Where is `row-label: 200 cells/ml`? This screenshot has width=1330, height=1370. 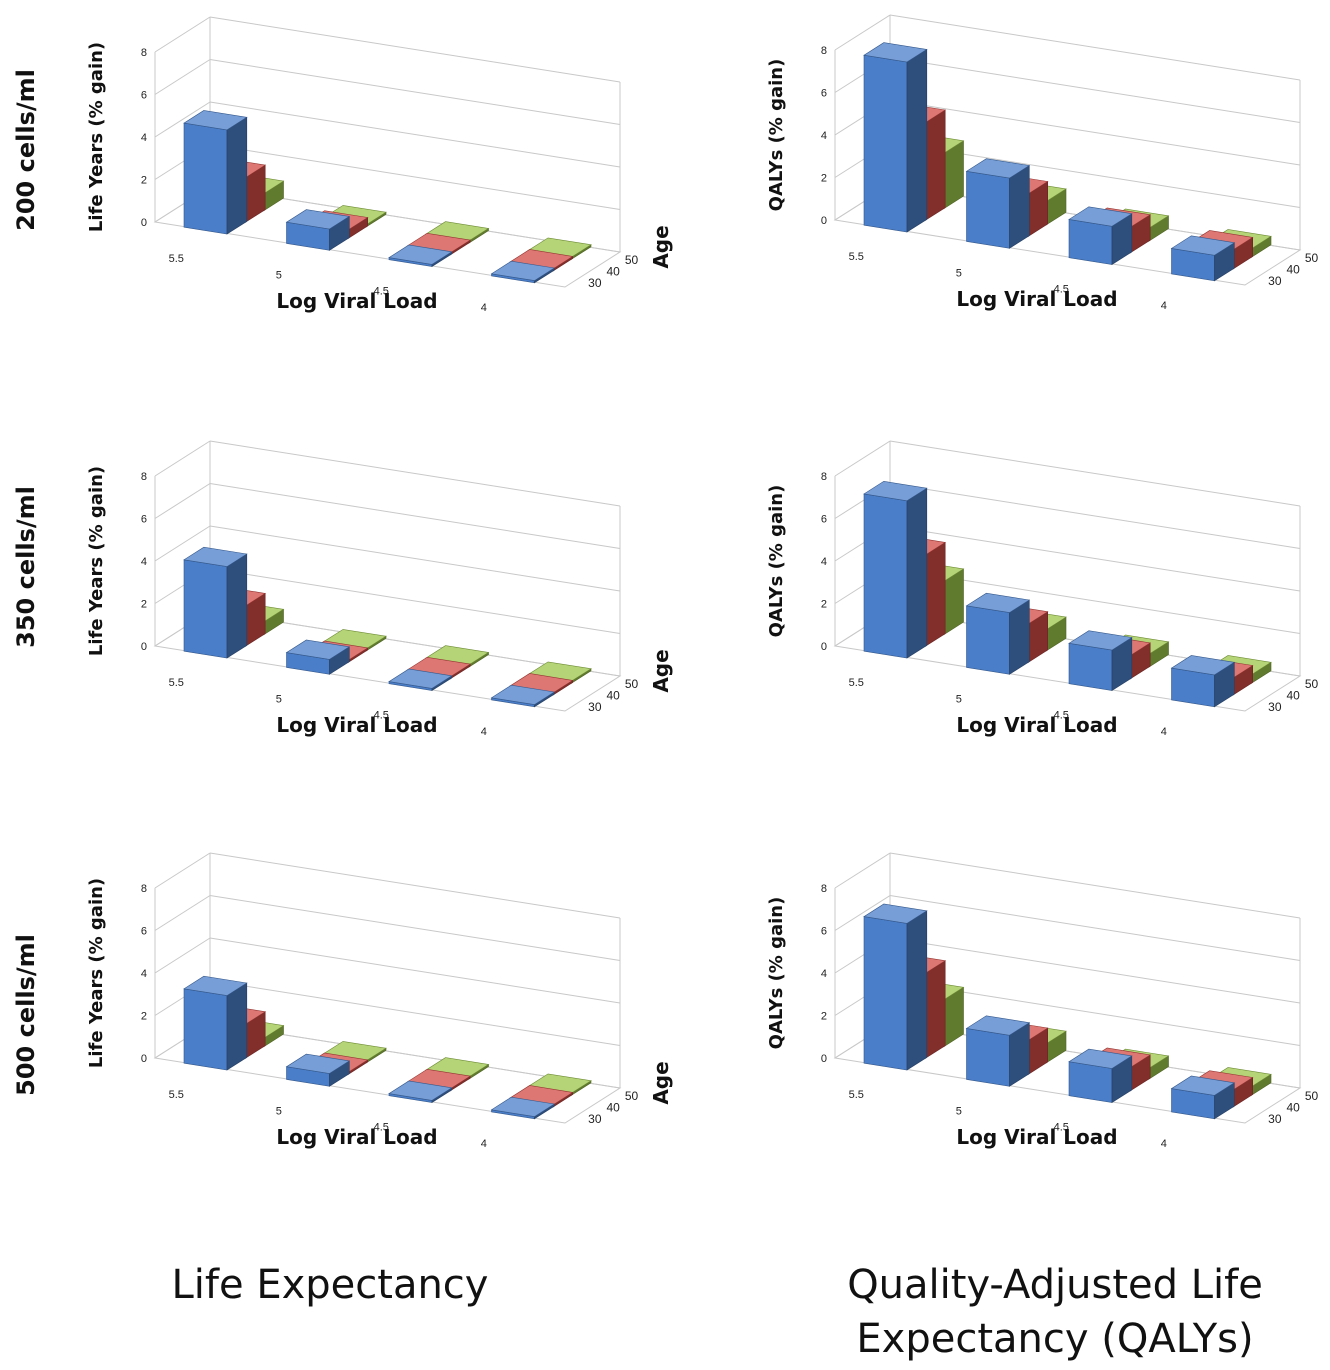
row-label: 200 cells/ml is located at coordinates (26, 150).